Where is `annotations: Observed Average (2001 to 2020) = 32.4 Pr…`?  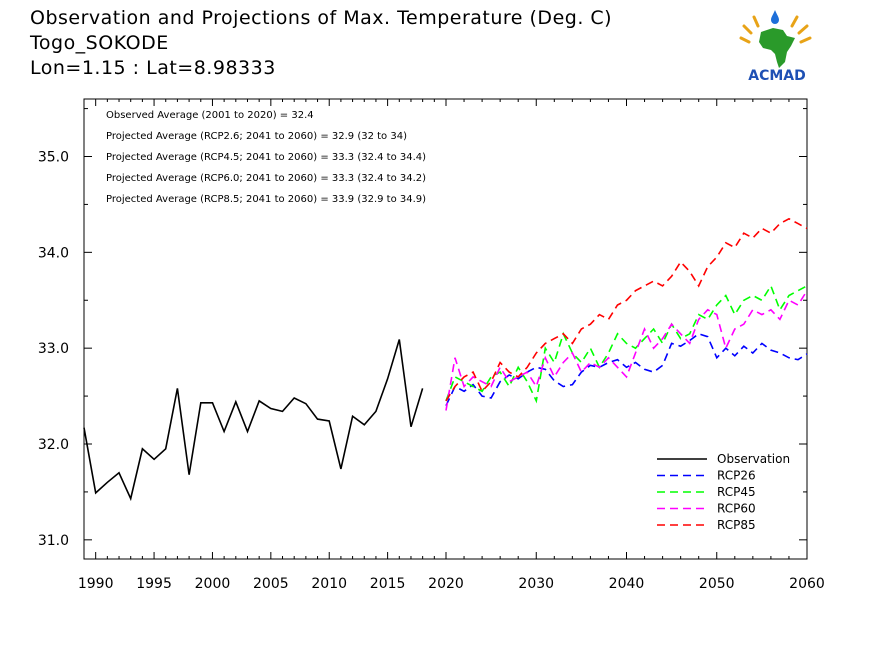 annotations: Observed Average (2001 to 2020) = 32.4 Pr… is located at coordinates (266, 157).